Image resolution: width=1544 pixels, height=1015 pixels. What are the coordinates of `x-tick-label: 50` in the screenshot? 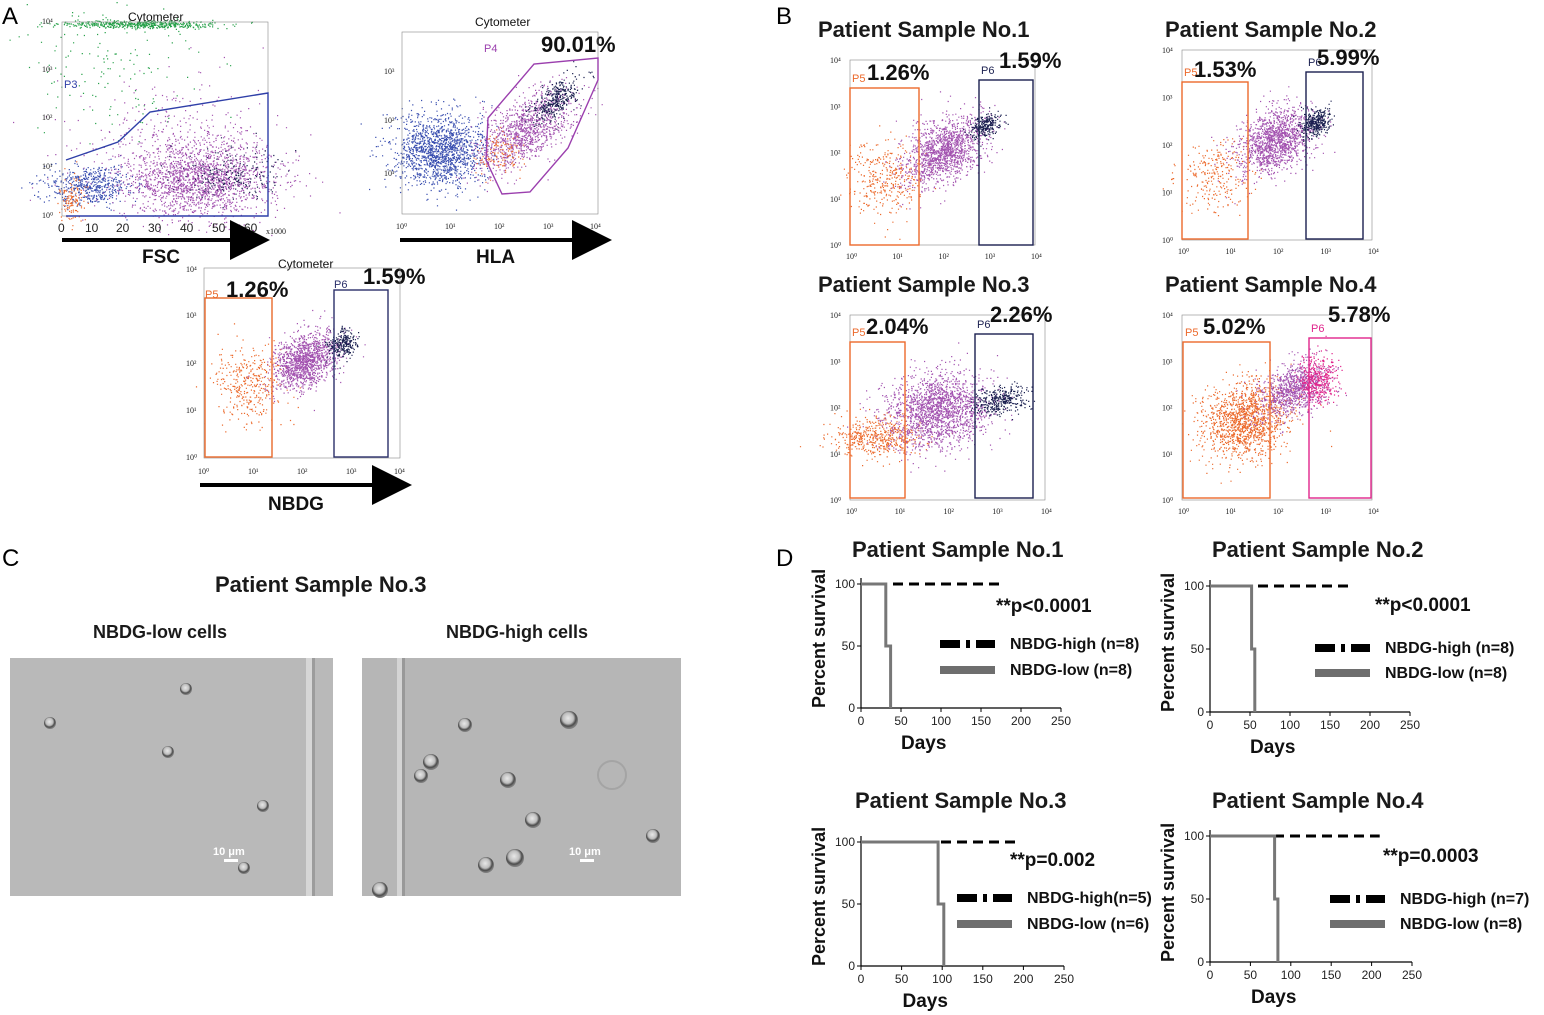 It's located at (901, 721).